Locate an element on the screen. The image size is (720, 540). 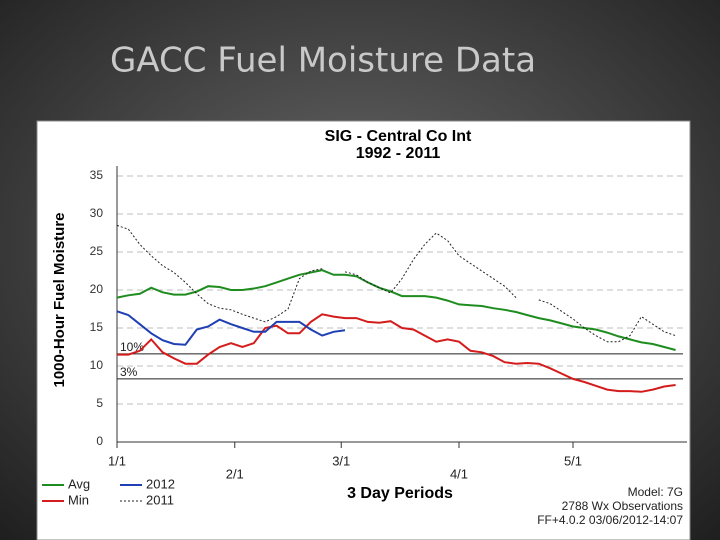
footnote: 2788 Wx Observations is located at coordinates (622, 506).